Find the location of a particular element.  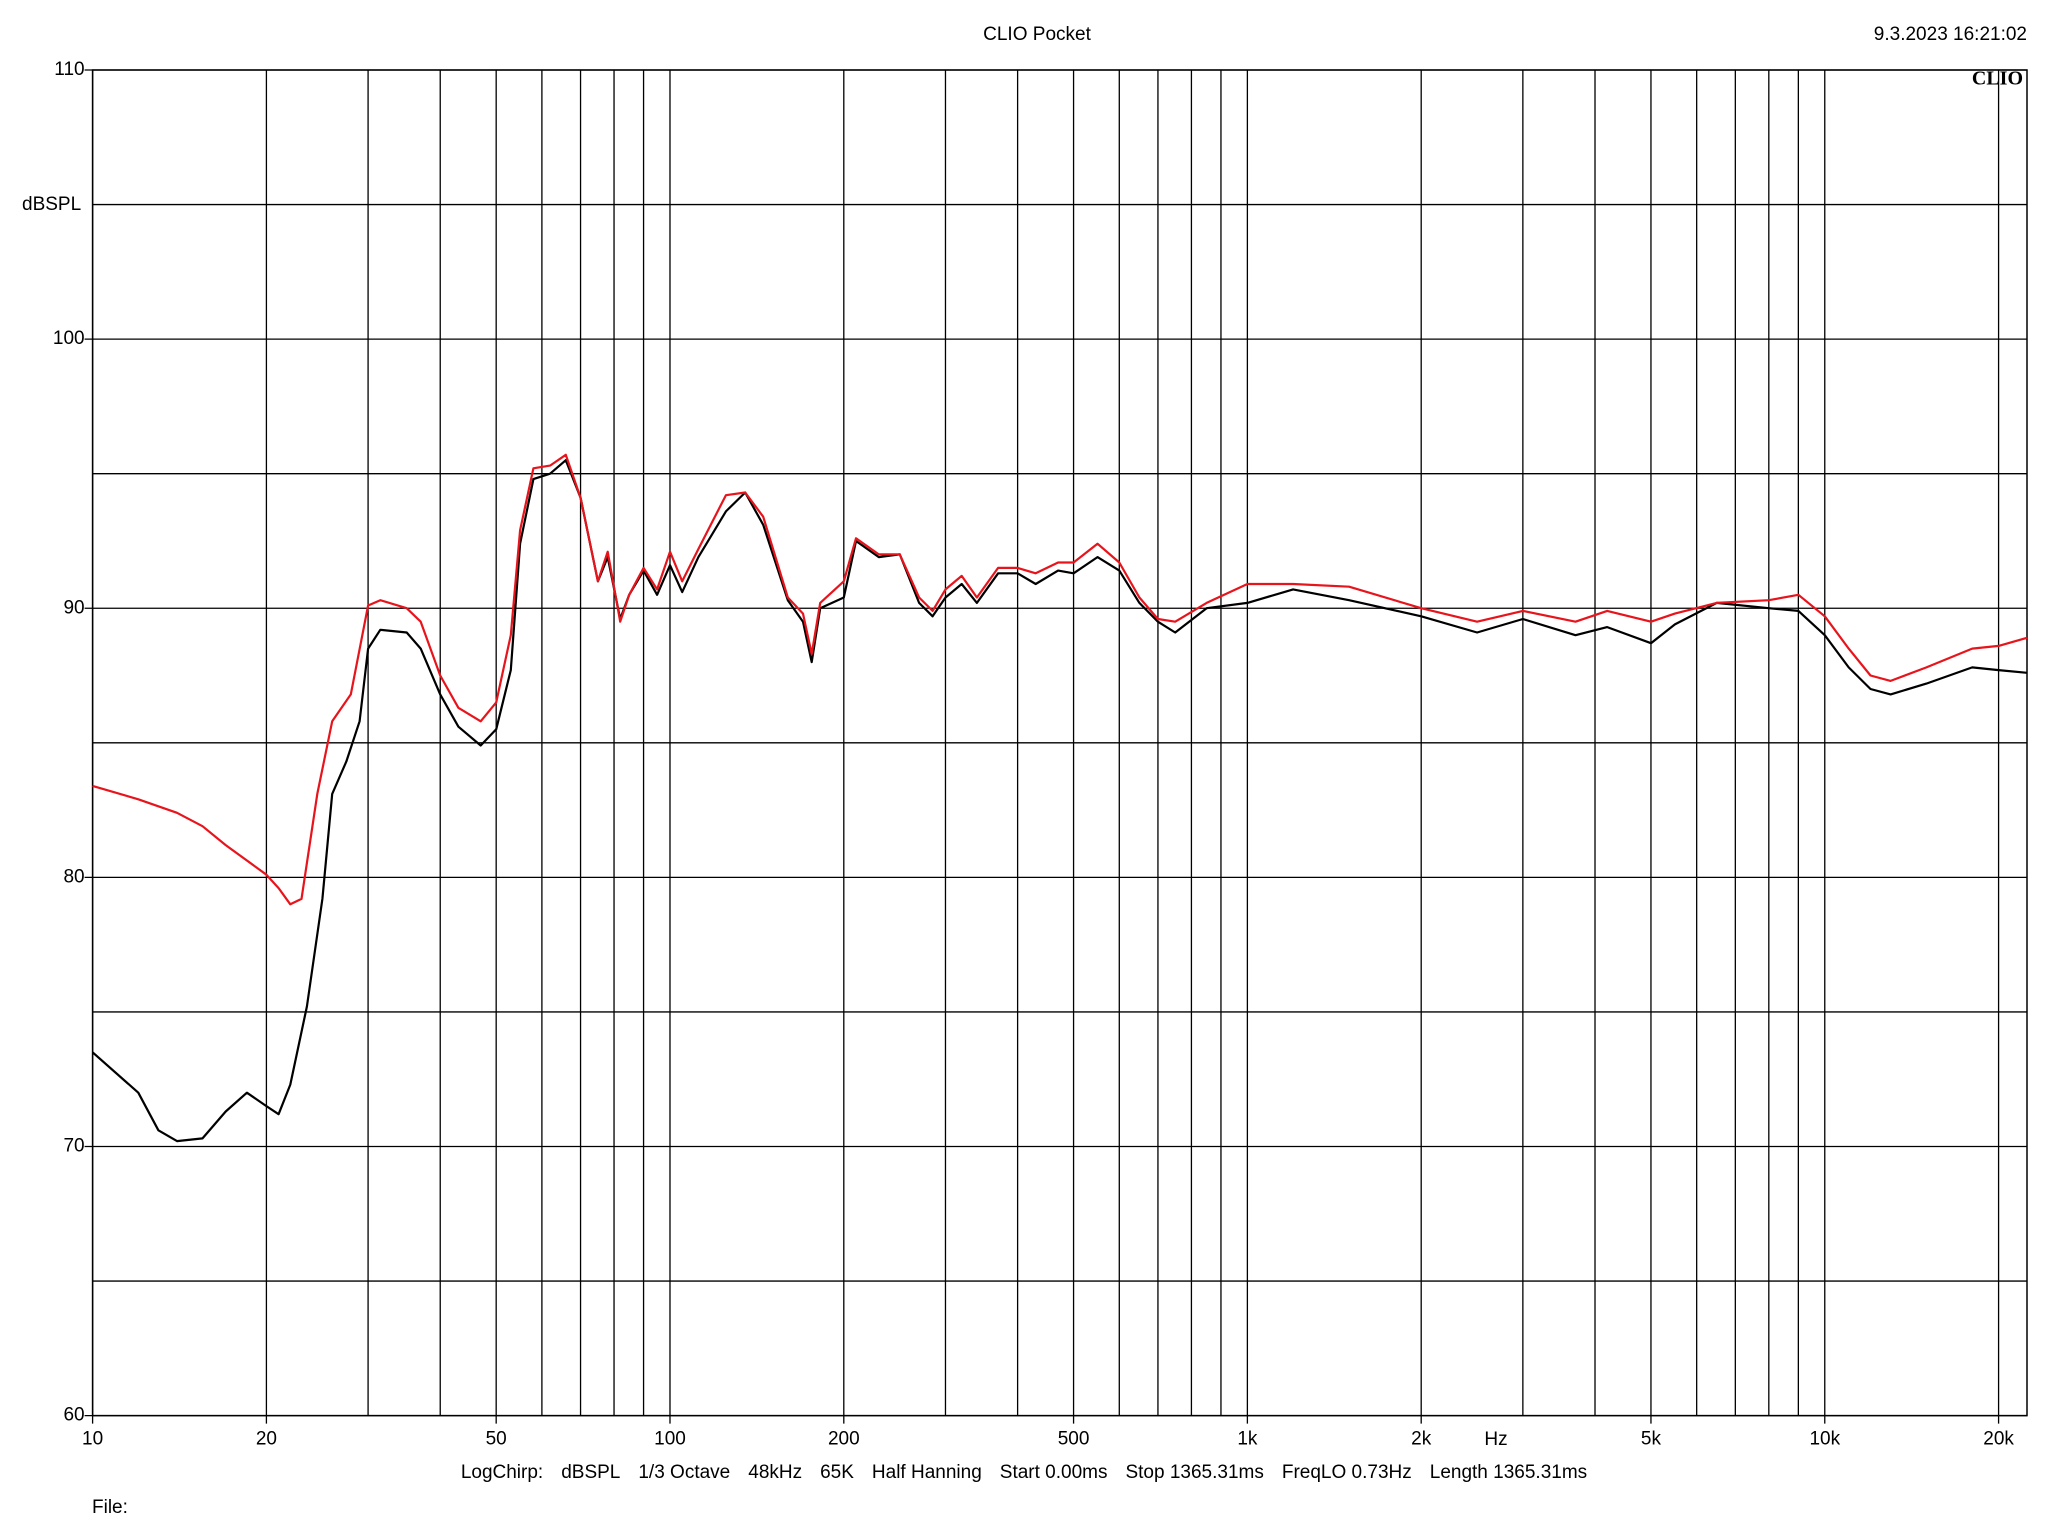

setting: LogChirp: is located at coordinates (502, 1472).